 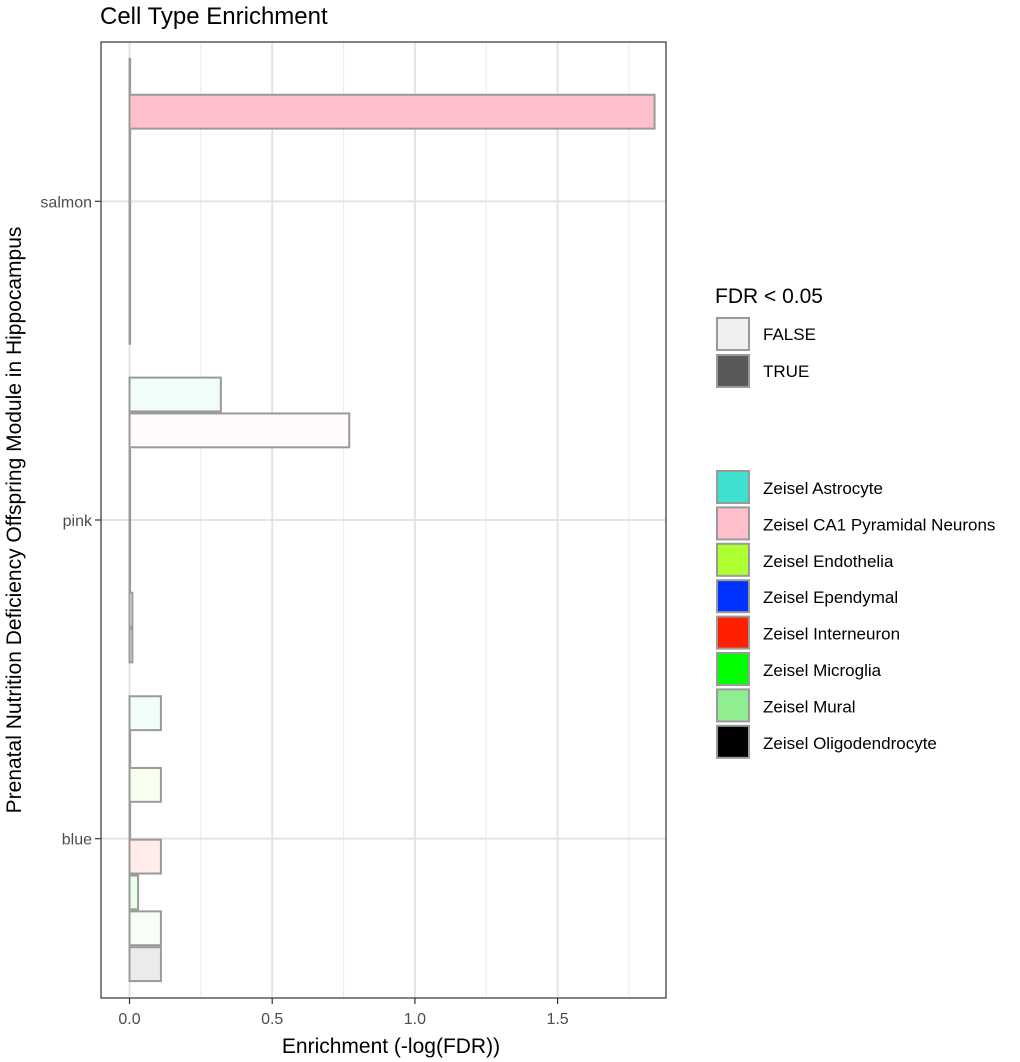 I want to click on legend-key-zeisel-ca1-pyramidal-neurons, so click(x=733, y=523).